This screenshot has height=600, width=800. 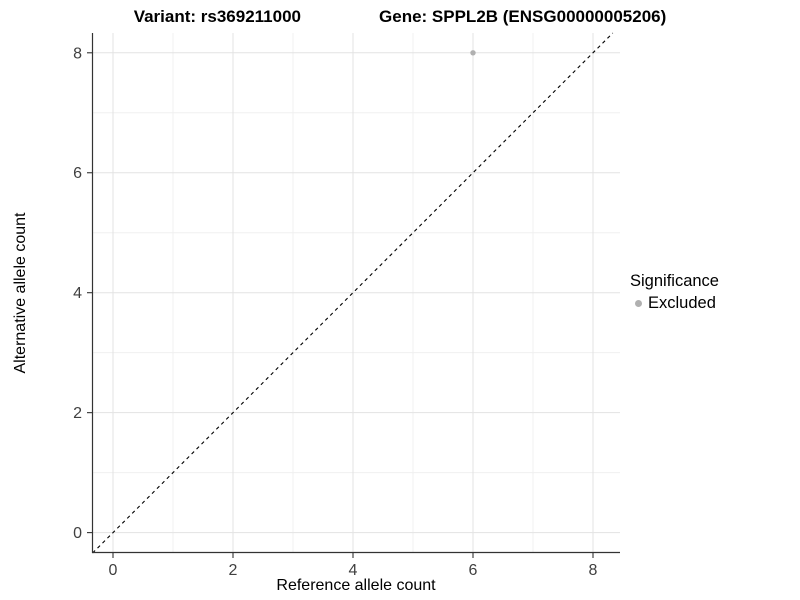 I want to click on y-tick-label: 4, so click(x=77, y=293).